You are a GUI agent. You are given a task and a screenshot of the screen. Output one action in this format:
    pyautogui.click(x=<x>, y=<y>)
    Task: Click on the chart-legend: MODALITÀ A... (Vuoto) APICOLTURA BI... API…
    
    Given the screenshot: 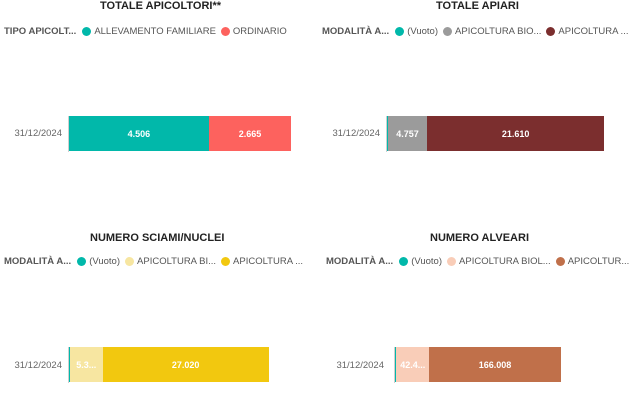 What is the action you would take?
    pyautogui.click(x=156, y=261)
    